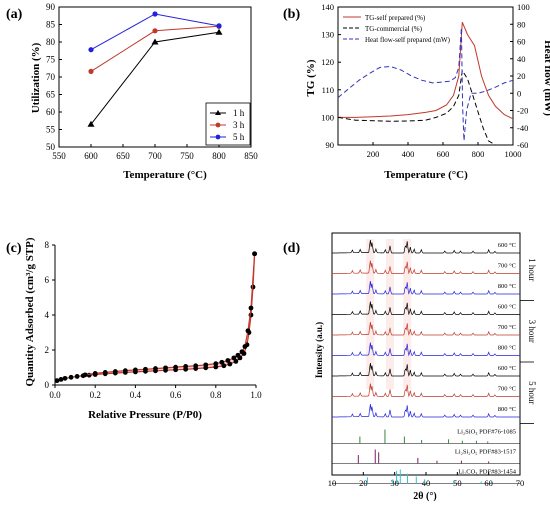  I want to click on panel-d-xtick-label: 60, so click(488, 483).